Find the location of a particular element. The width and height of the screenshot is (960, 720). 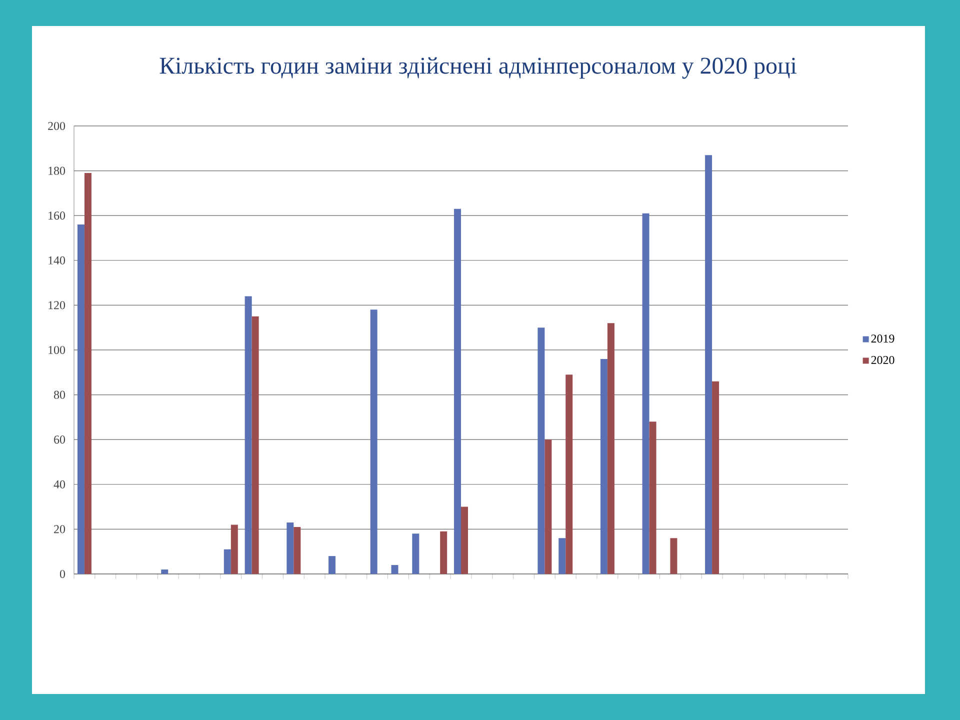

y-tick-label: 0 is located at coordinates (63, 574).